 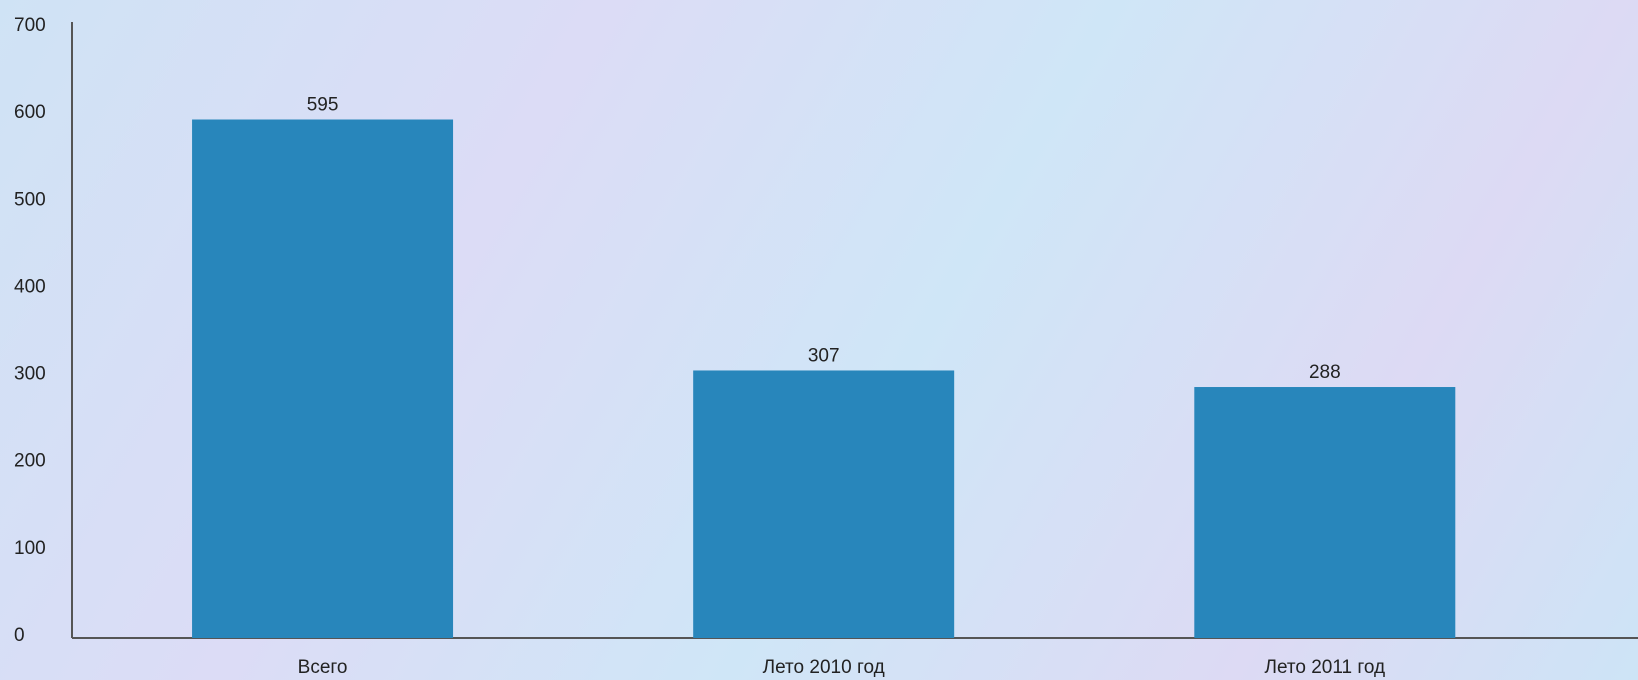 I want to click on y-tick-label: 600, so click(x=30, y=112).